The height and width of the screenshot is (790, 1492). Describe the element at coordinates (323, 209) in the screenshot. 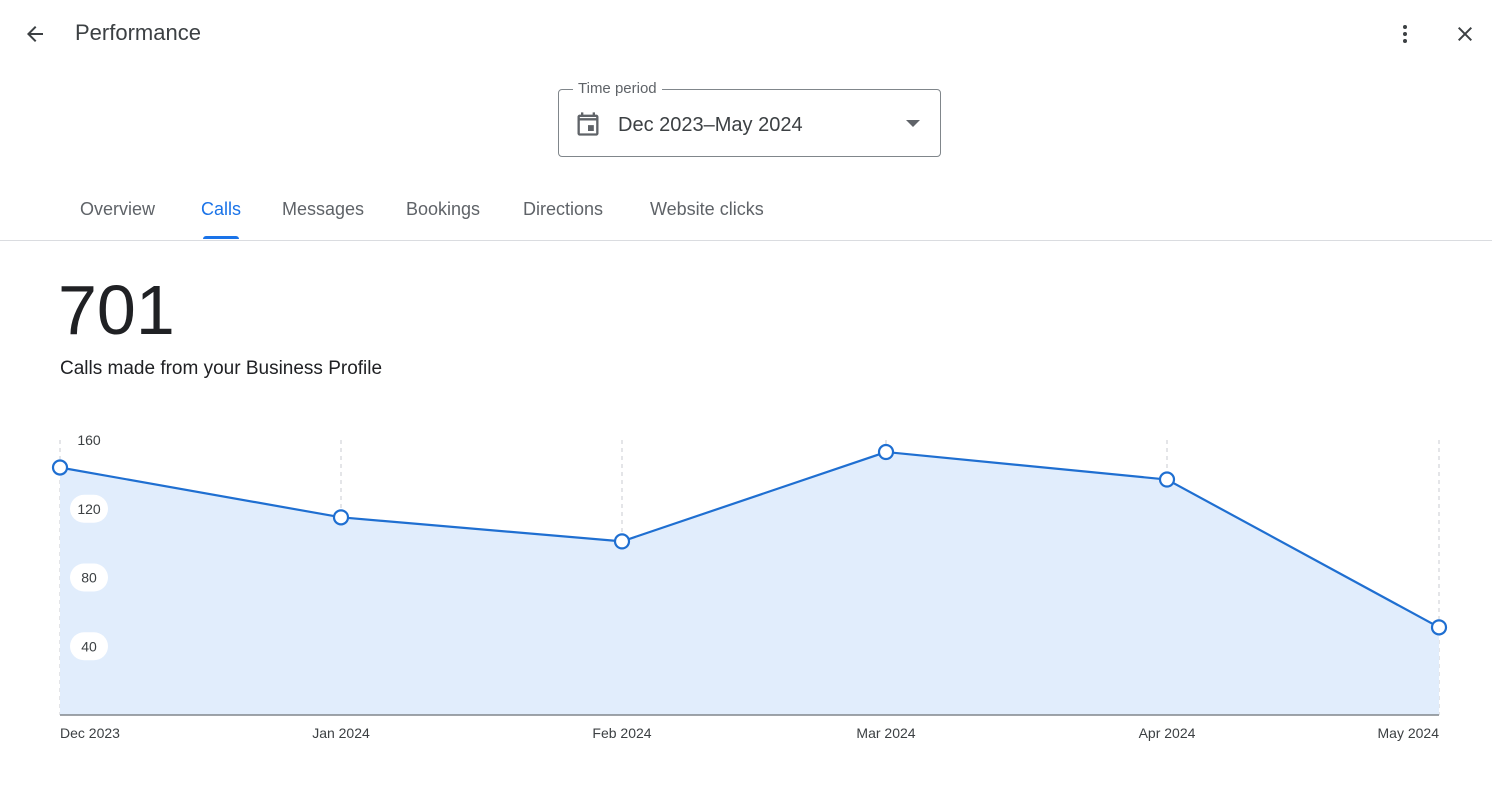

I see `tab-label: Messages` at that location.